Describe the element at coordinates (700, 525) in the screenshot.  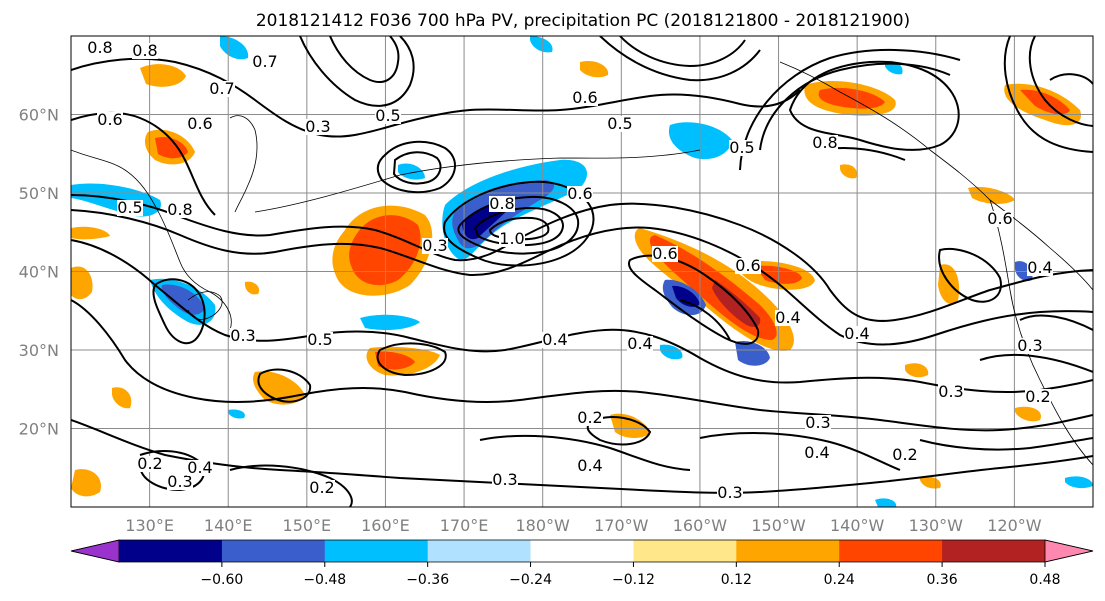
I see `longitude-label: 160°W` at that location.